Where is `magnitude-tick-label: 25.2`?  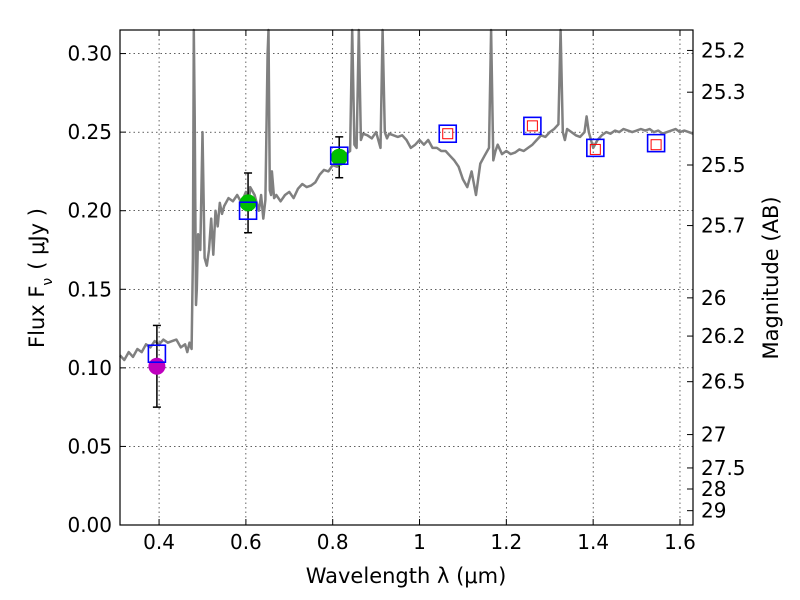 magnitude-tick-label: 25.2 is located at coordinates (723, 50).